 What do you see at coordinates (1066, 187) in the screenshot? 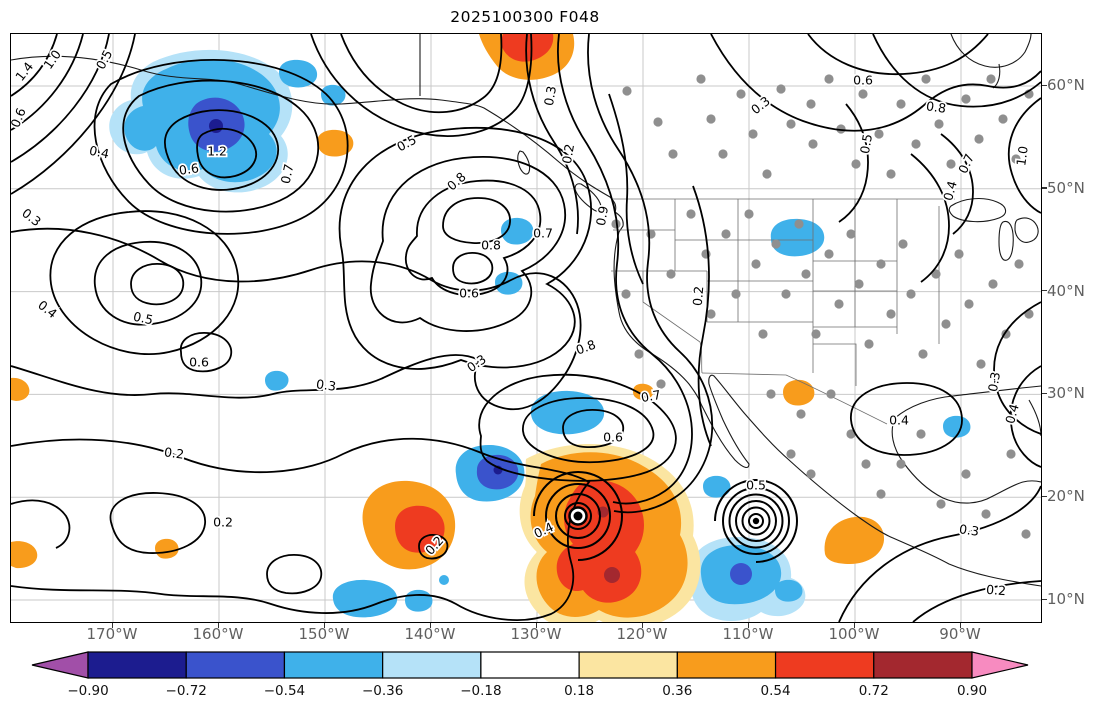
I see `ytick-label: 50°N` at bounding box center [1066, 187].